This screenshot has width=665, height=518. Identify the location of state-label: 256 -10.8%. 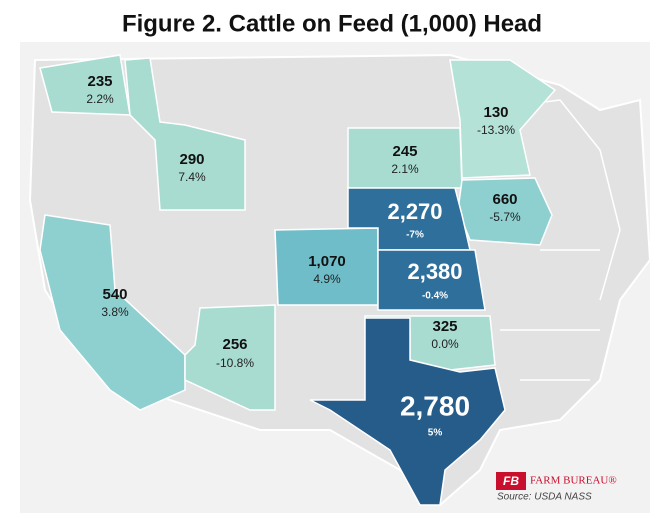
(235, 353).